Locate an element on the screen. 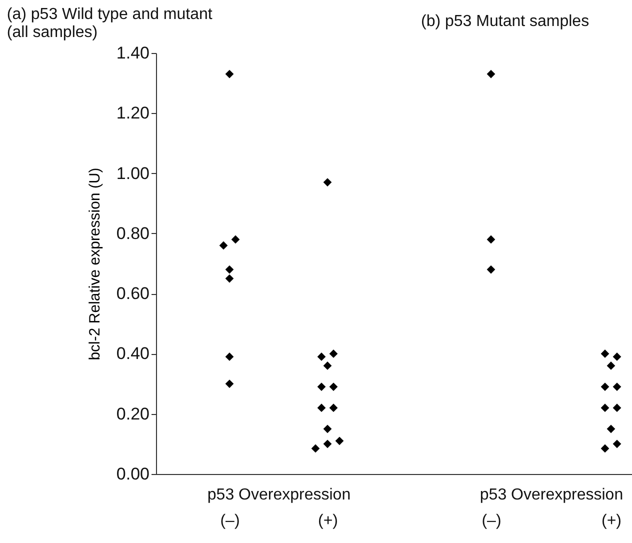  y-tick-label: 0.60 is located at coordinates (133, 294).